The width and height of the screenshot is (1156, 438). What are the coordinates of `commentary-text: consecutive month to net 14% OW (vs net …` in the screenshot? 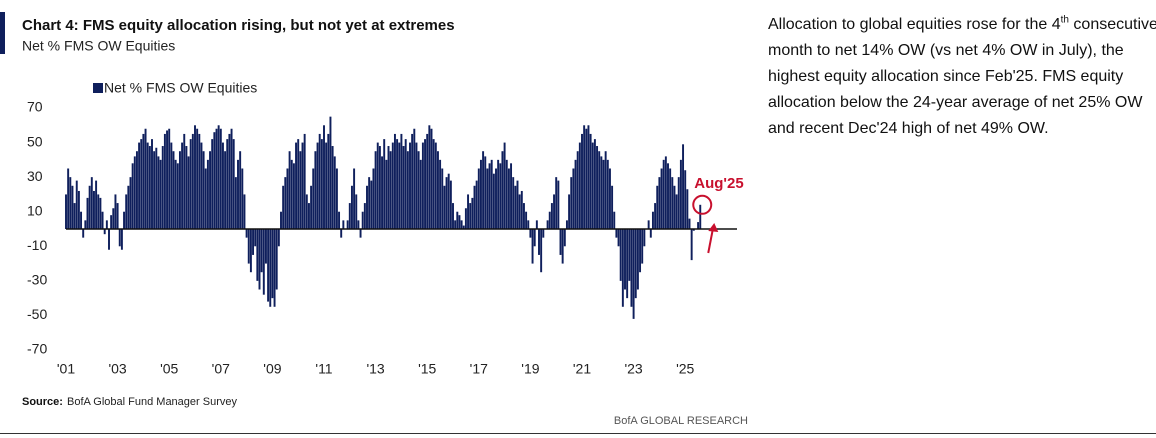 It's located at (962, 76).